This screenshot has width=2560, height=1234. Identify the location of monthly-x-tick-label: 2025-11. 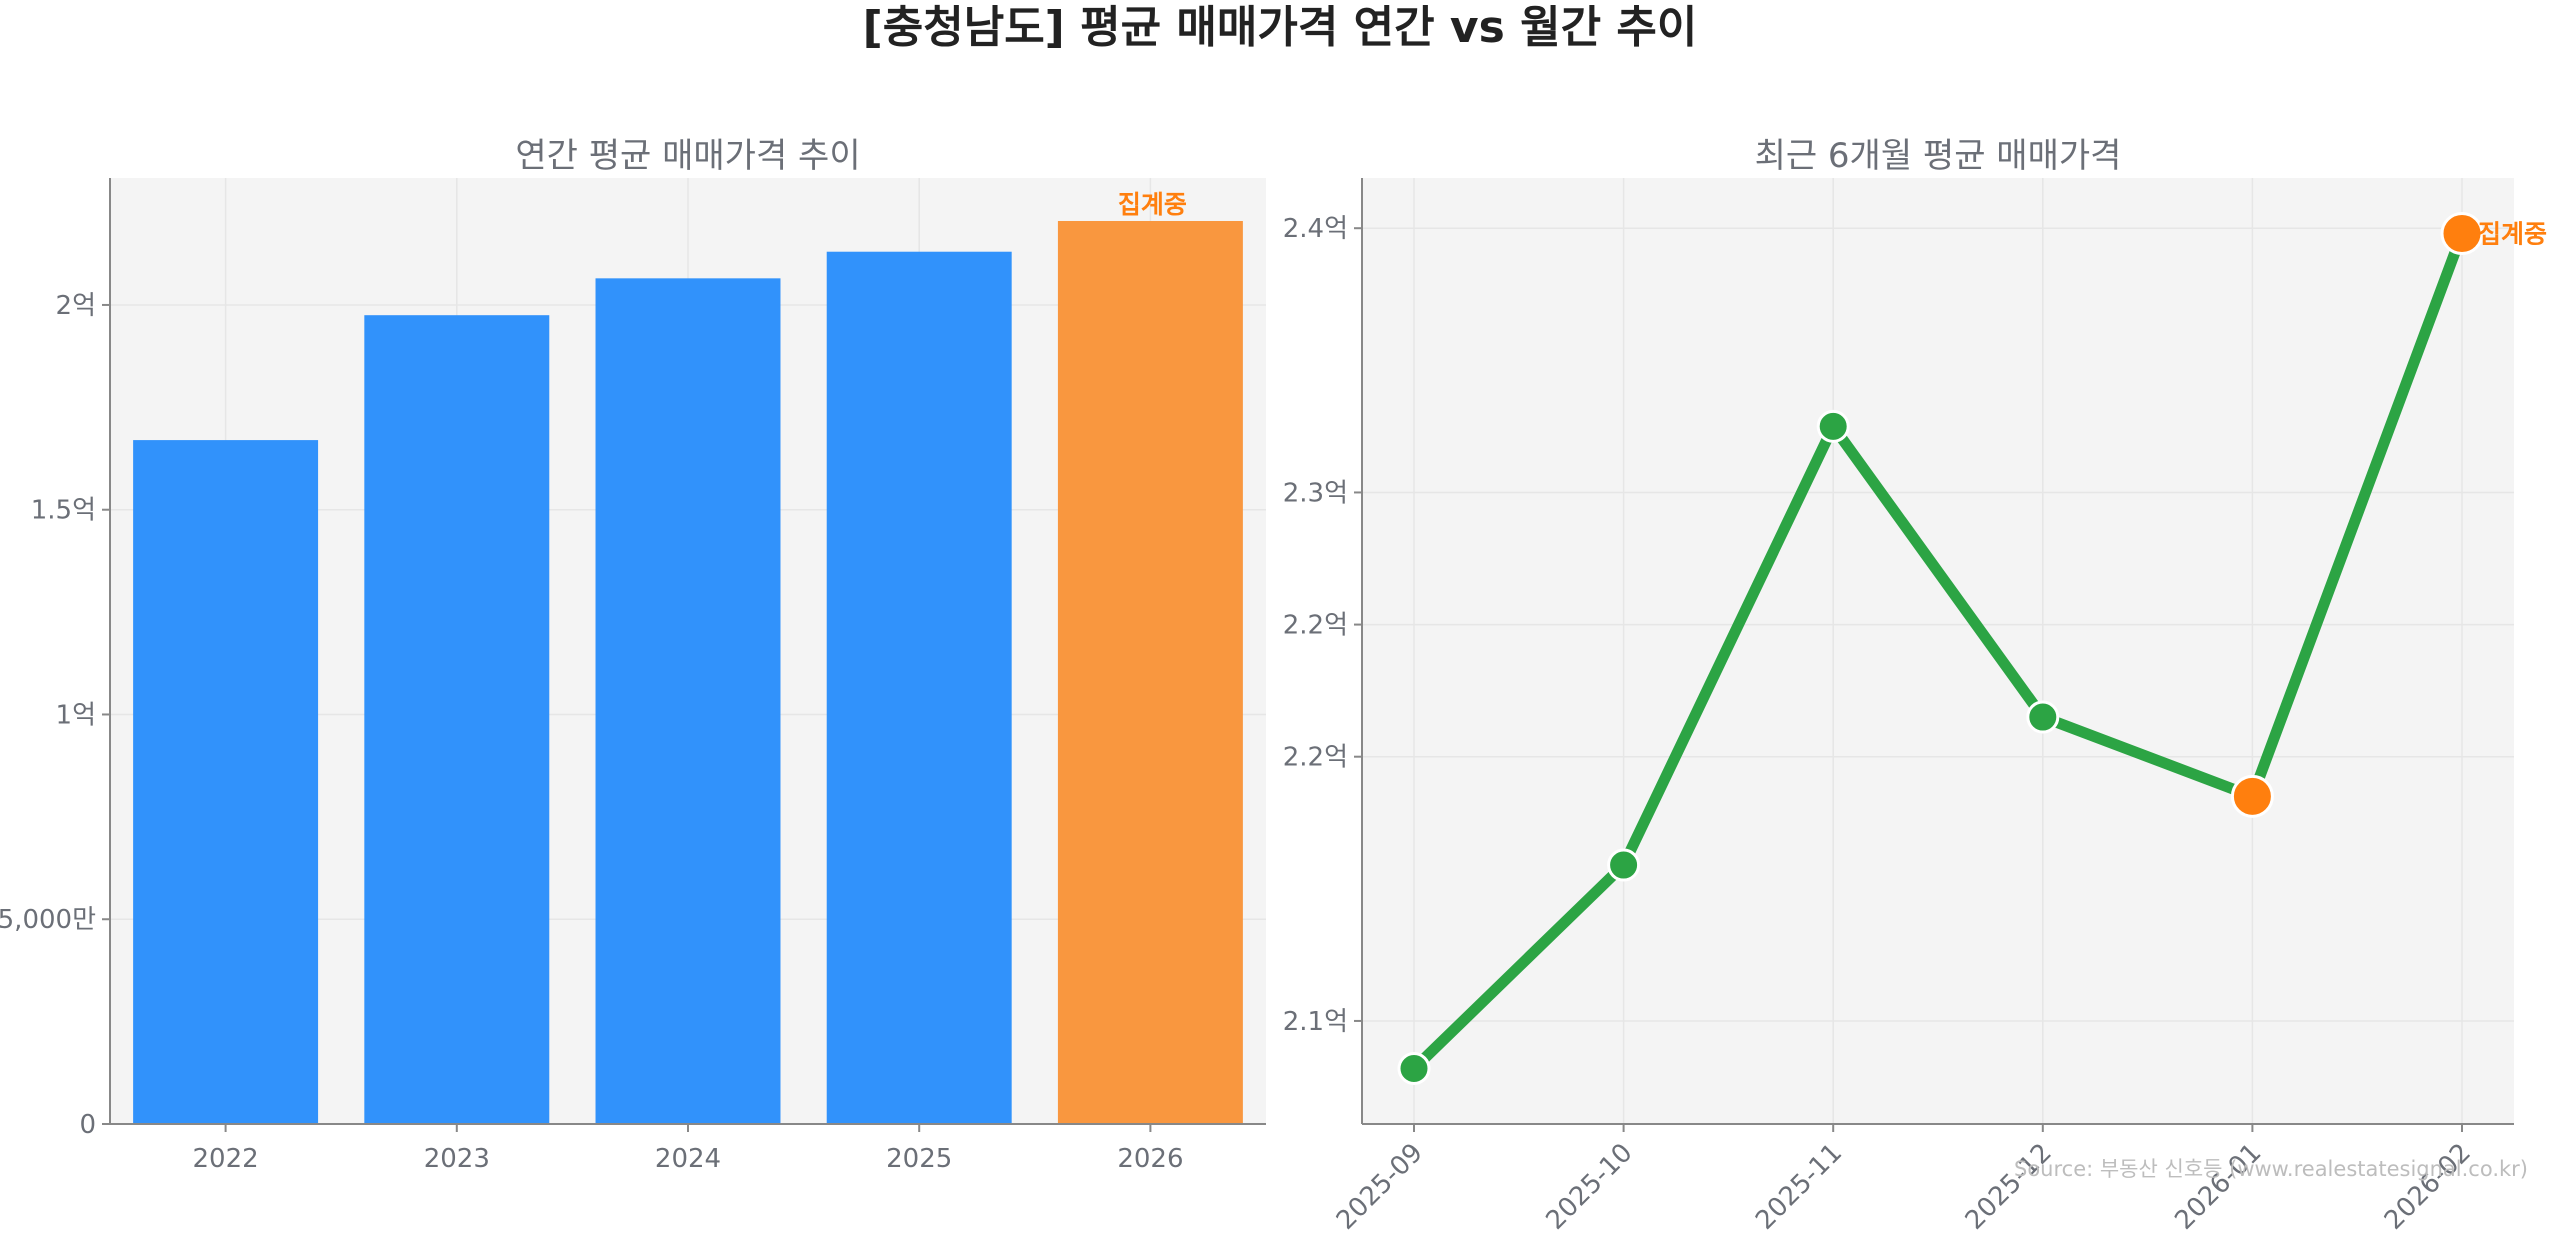
(1799, 1186).